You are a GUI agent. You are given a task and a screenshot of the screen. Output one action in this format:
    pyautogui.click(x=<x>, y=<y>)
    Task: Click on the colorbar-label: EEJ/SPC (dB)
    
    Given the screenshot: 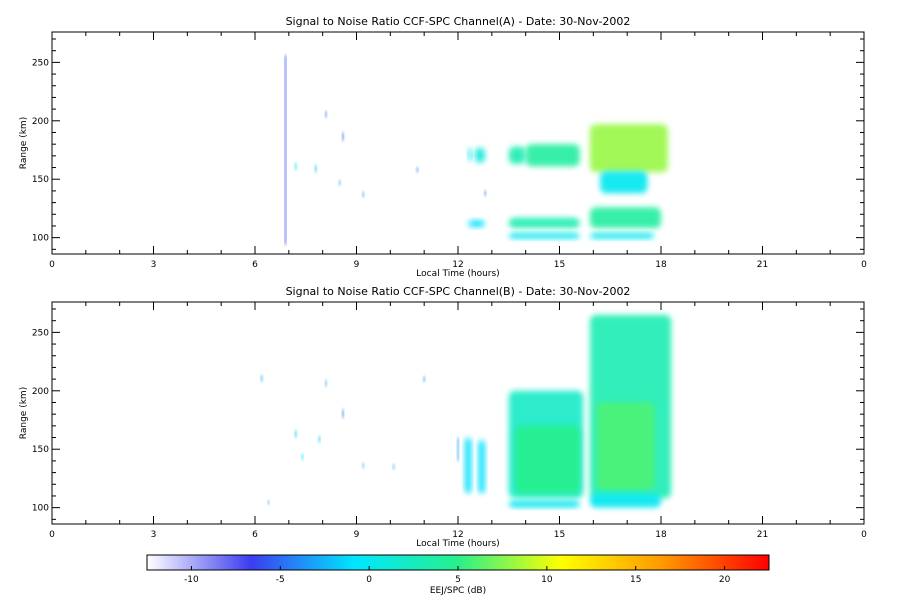 What is the action you would take?
    pyautogui.click(x=458, y=591)
    